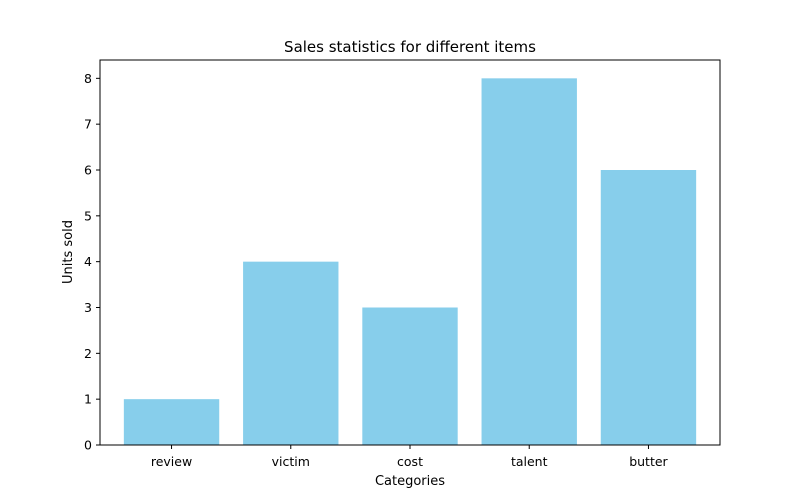 Image resolution: width=800 pixels, height=504 pixels. Describe the element at coordinates (88, 261) in the screenshot. I see `y-tick-label-4: 4` at that location.